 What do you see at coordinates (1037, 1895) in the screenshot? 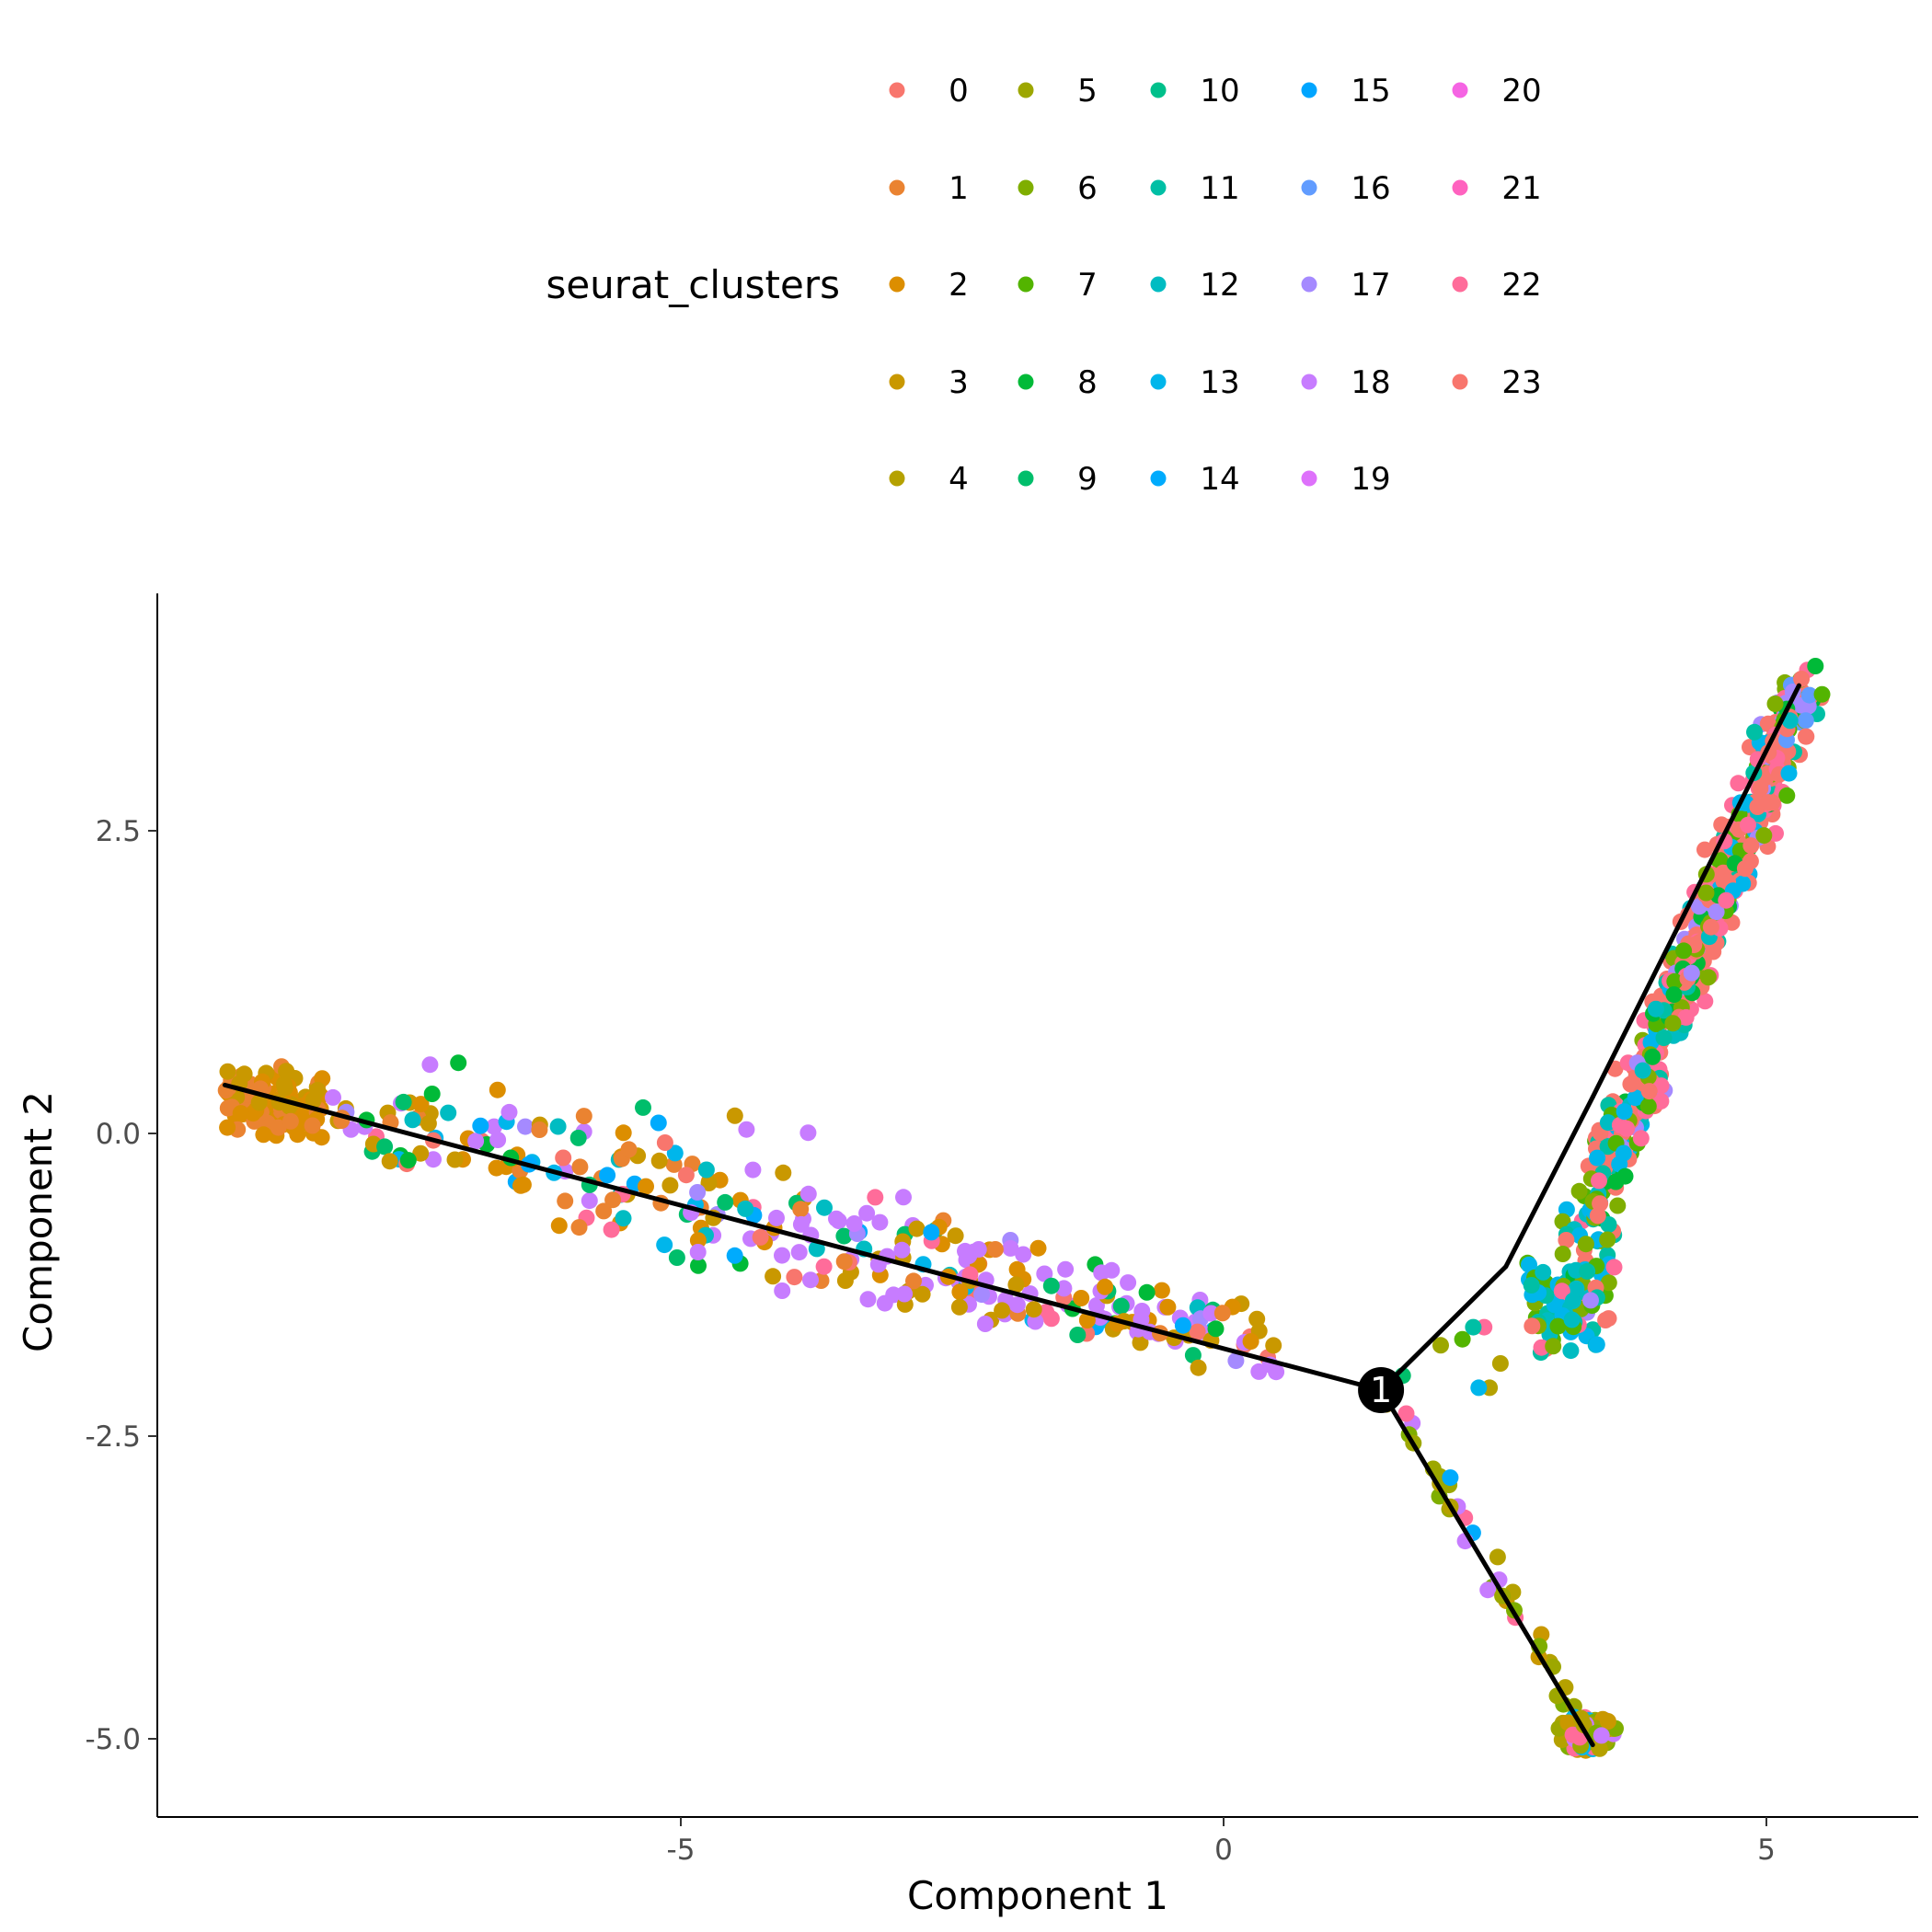
I see `x-axis-title: Component 1` at bounding box center [1037, 1895].